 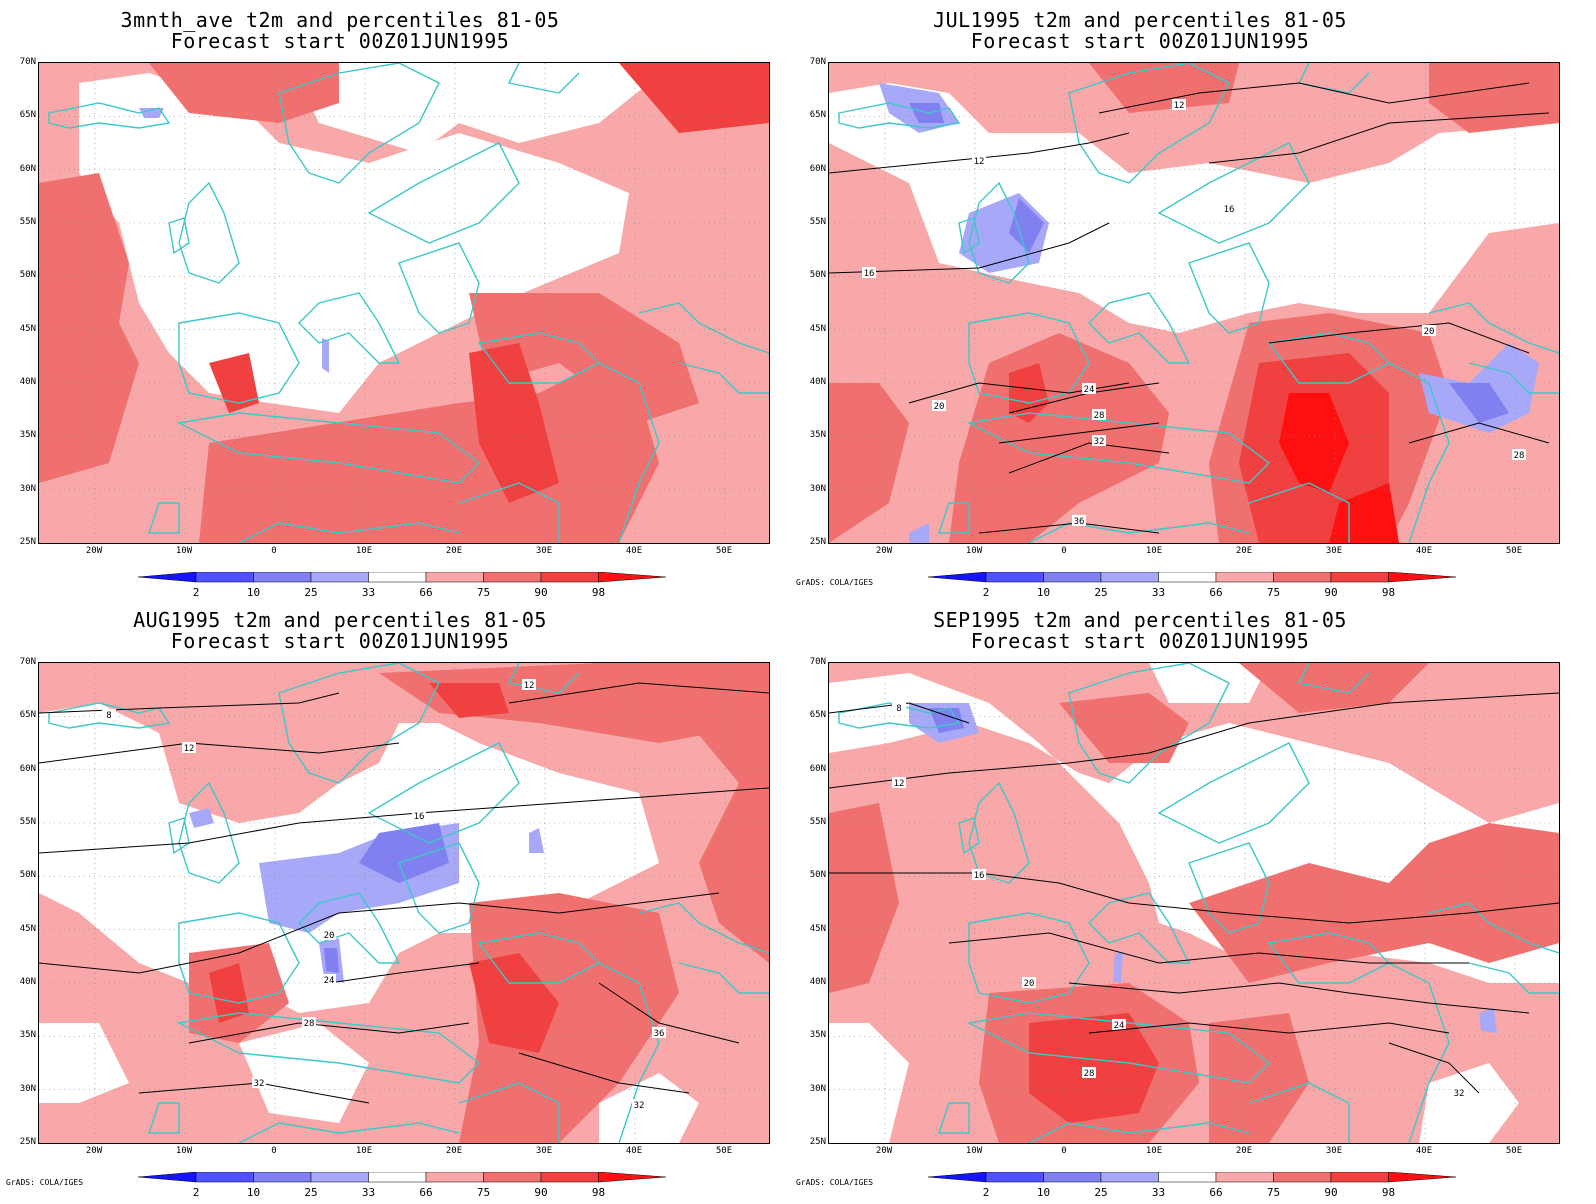 What do you see at coordinates (1100, 592) in the screenshot?
I see `colorbar-label: 25` at bounding box center [1100, 592].